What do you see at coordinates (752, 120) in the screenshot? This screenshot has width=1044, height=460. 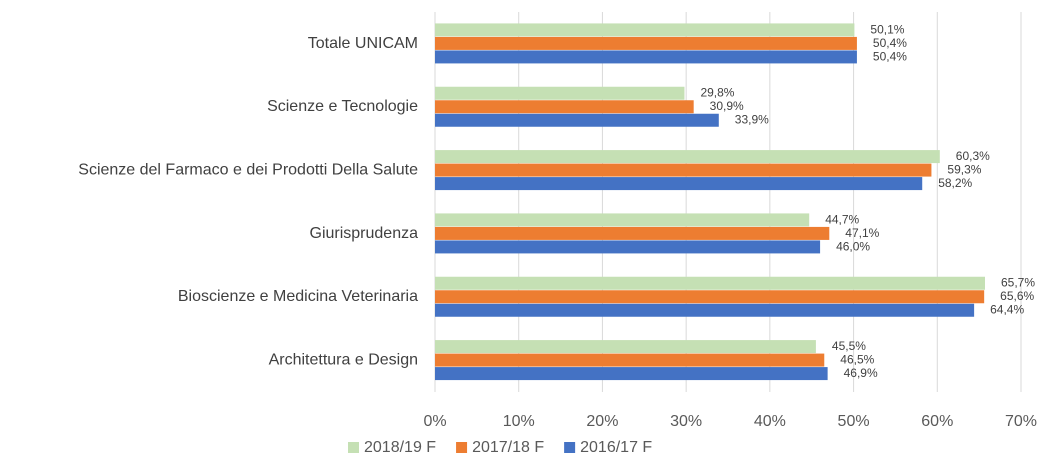 I see `value-label: 33,9%` at bounding box center [752, 120].